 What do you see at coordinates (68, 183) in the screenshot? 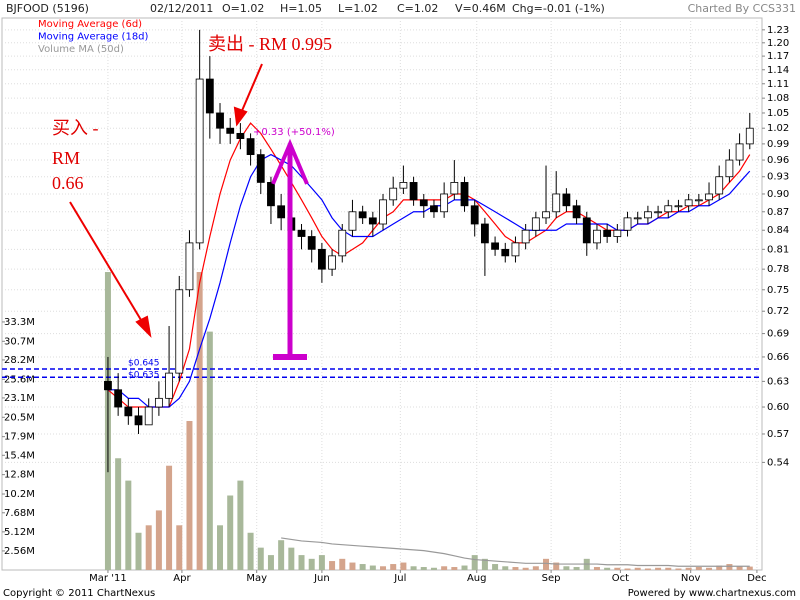
I see `buy-note: 0.66` at bounding box center [68, 183].